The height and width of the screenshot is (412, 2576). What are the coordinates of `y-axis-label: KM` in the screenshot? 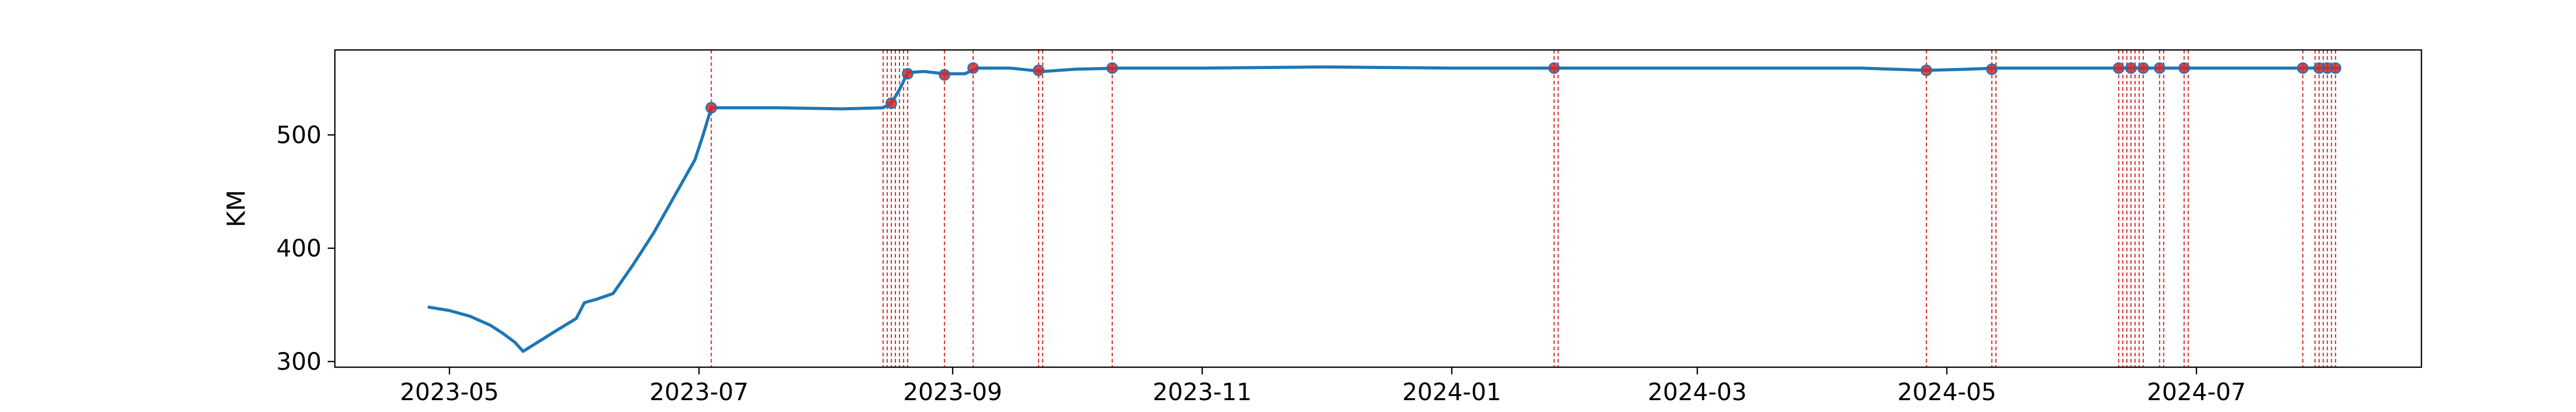 It's located at (236, 209).